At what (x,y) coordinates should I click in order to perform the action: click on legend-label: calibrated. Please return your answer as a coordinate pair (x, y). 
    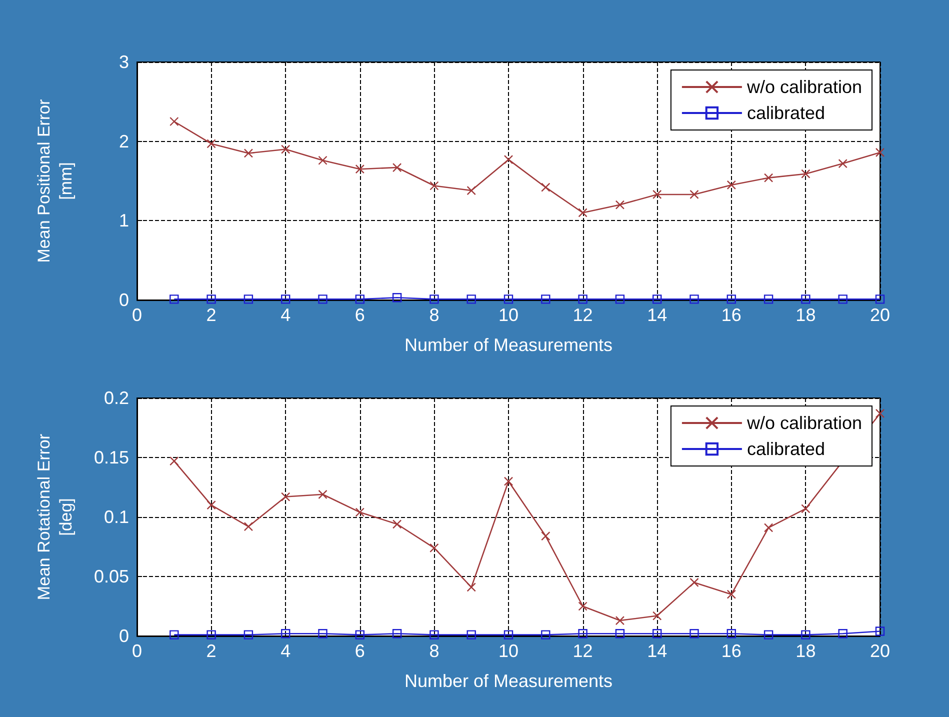
    Looking at the image, I should click on (785, 113).